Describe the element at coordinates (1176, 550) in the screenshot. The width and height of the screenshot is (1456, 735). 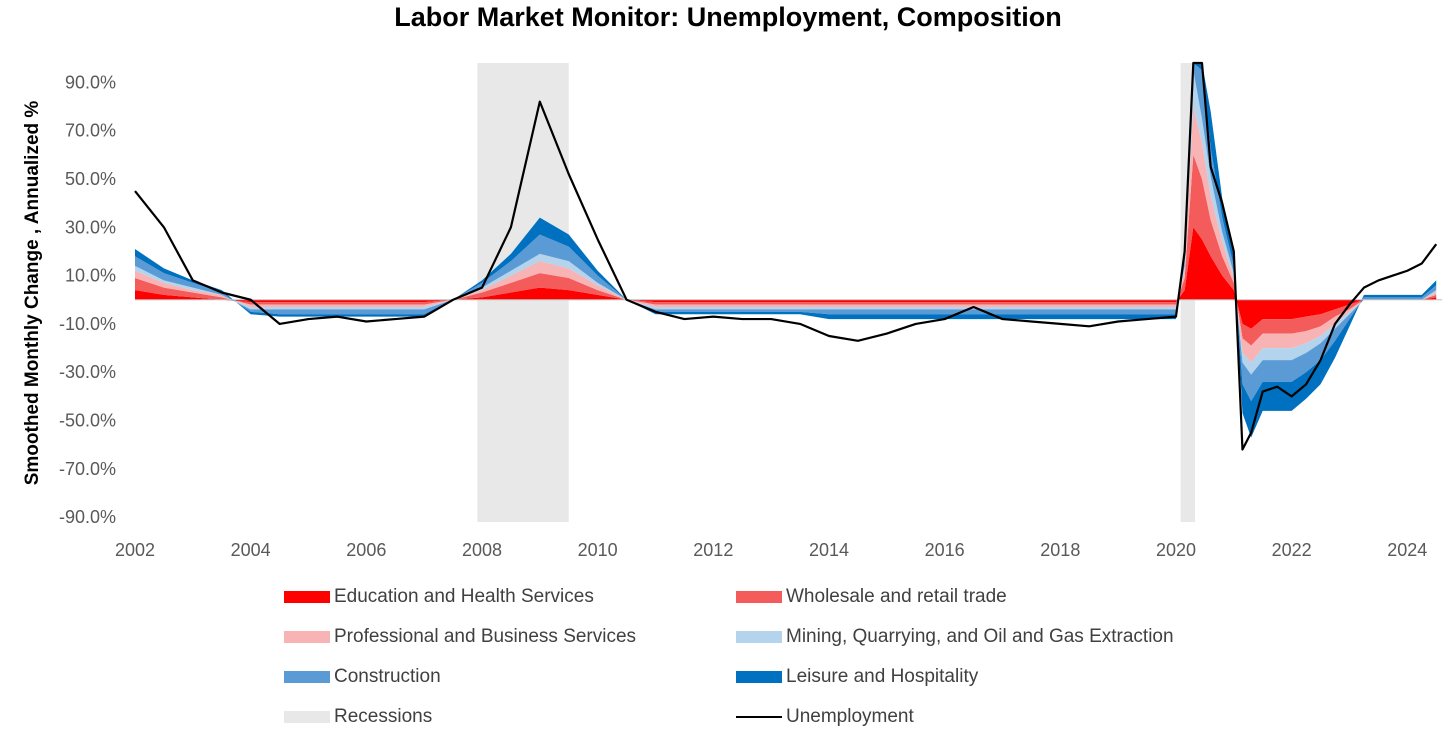
I see `x-tick-label: 2020` at that location.